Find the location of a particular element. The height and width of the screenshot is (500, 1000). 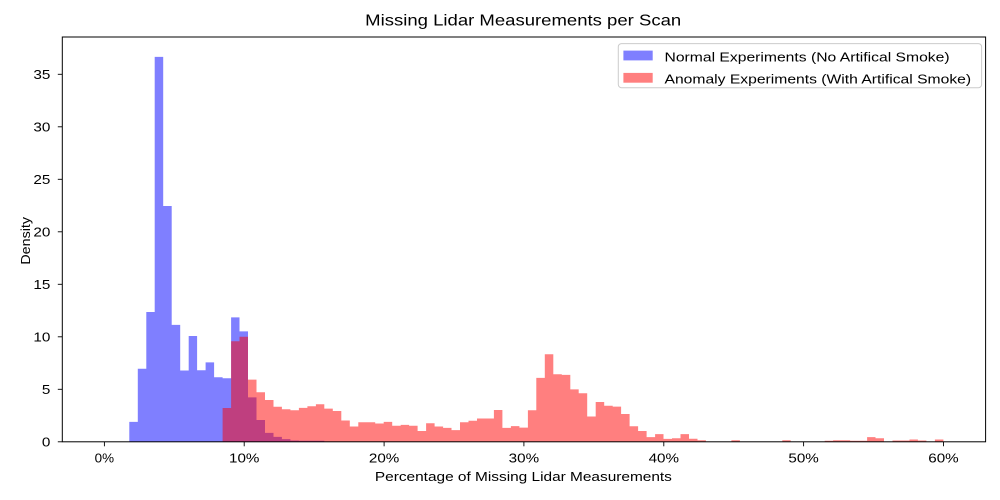

svg-text: 20% is located at coordinates (384, 458).